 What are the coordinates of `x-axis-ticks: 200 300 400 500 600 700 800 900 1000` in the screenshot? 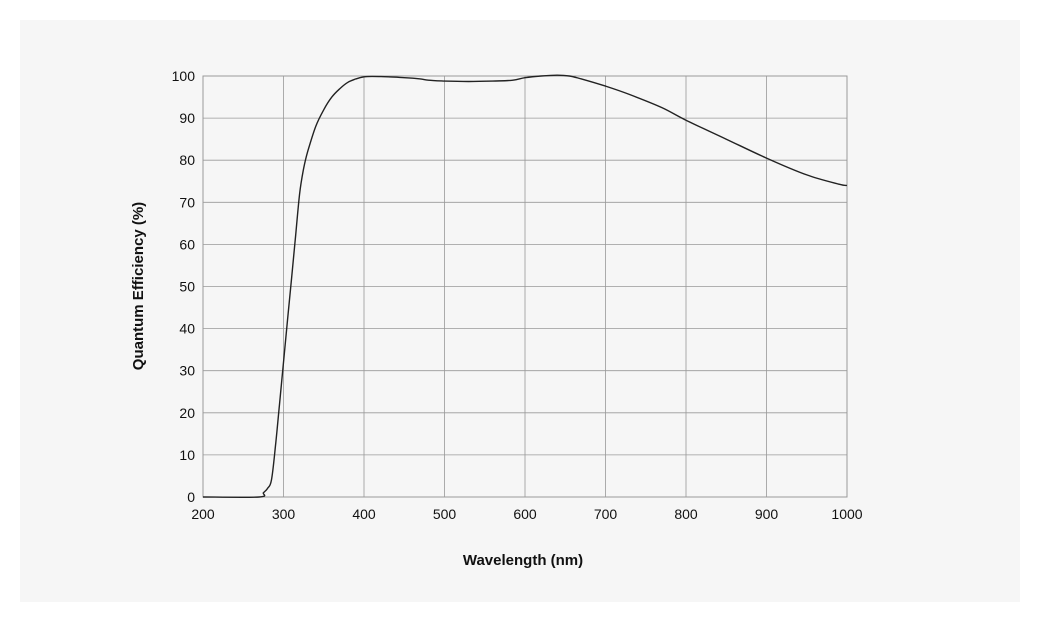 It's located at (526, 514).